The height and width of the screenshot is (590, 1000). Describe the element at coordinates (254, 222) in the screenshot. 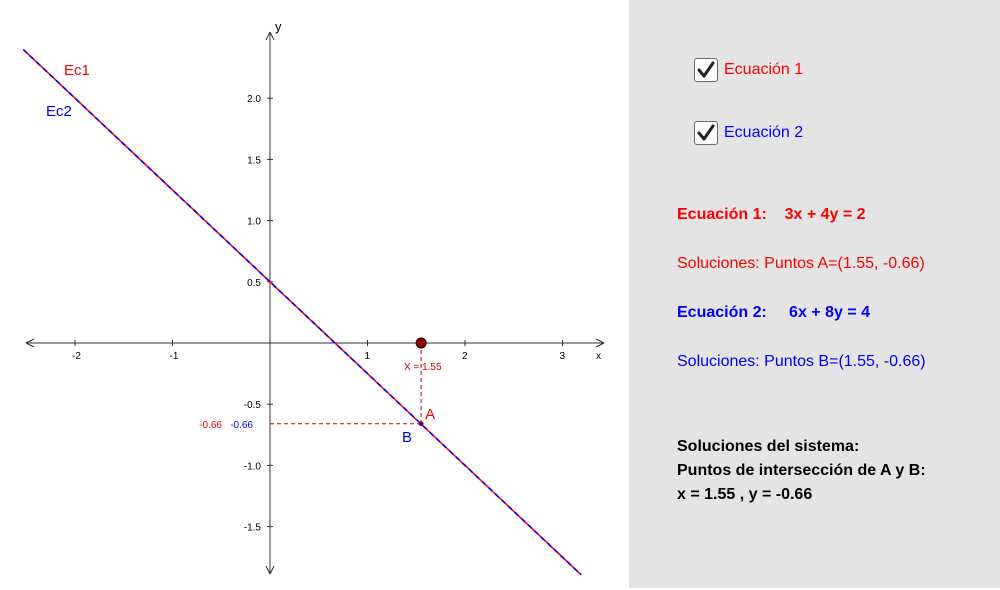

I see `y-tick-label: 1.0` at that location.